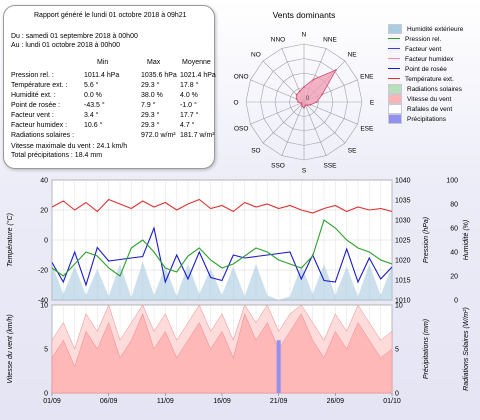  I want to click on y-left-tick: 20, so click(44, 211).